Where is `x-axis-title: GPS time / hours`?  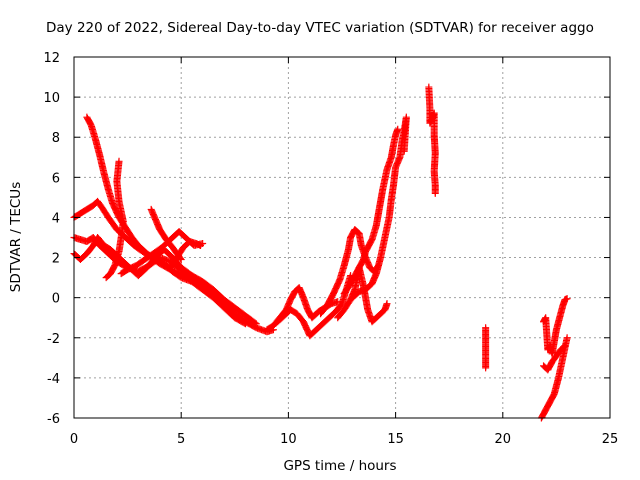
x-axis-title: GPS time / hours is located at coordinates (339, 466).